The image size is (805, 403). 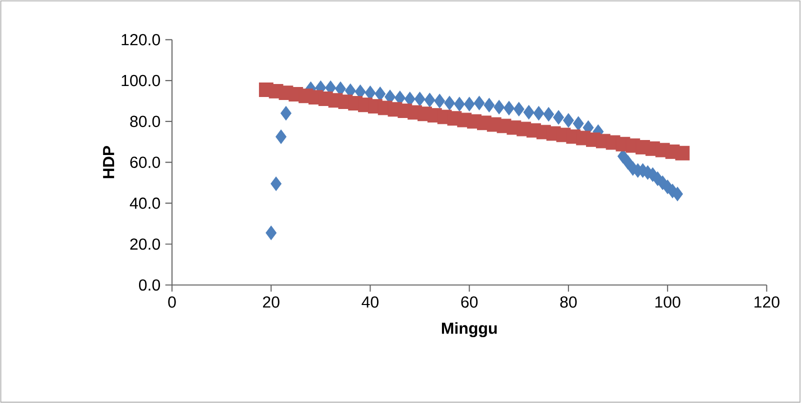 I want to click on x-axis-title: Minggu, so click(x=469, y=330).